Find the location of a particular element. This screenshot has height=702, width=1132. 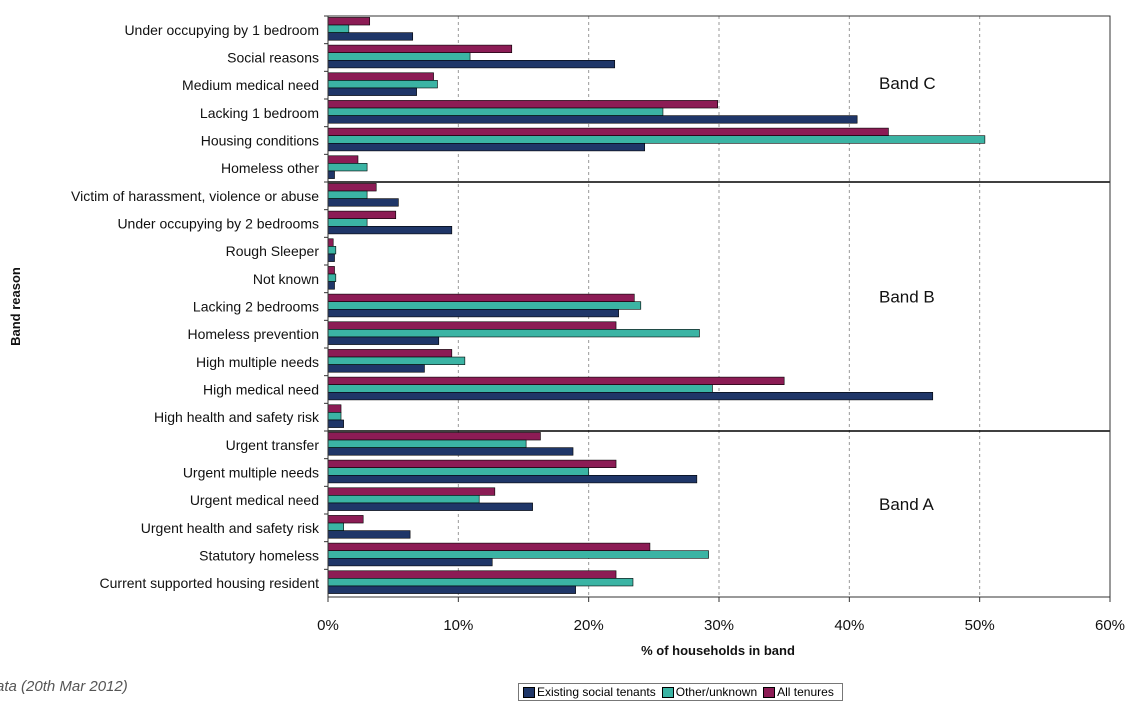

category-label: Lacking 1 bedroom is located at coordinates (259, 113).